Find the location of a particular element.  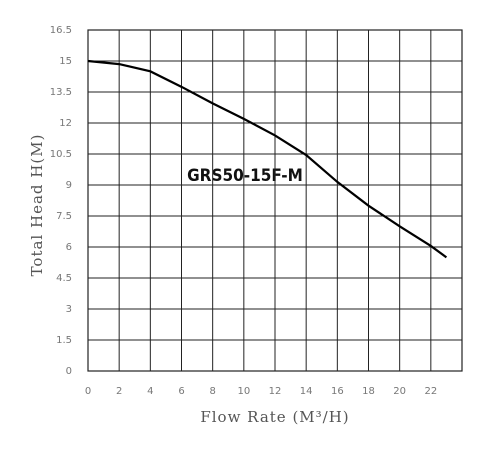

y-tick-label: 4.5 is located at coordinates (64, 278).